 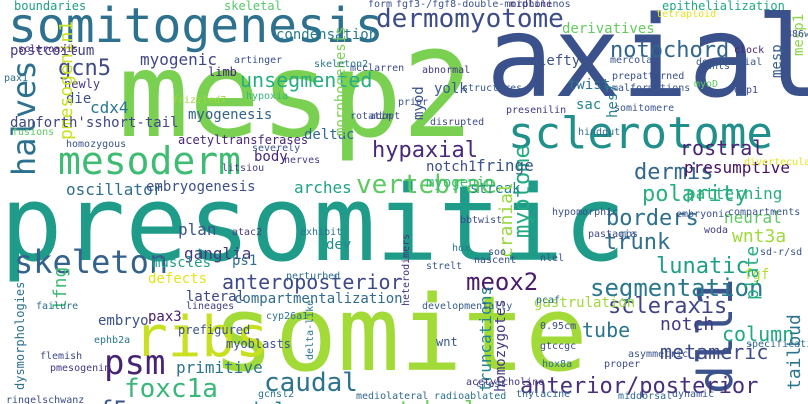 I want to click on word-23: polarity, so click(x=695, y=194).